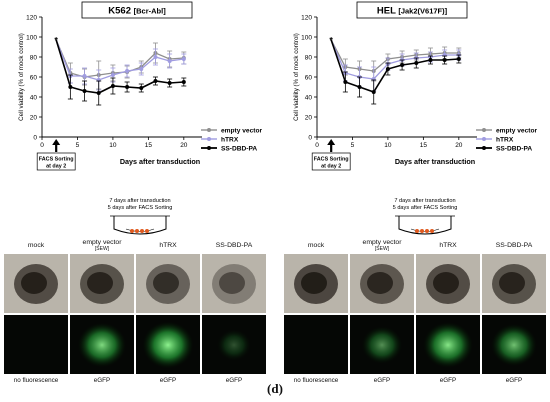  I want to click on column-title: mock, so click(316, 245).